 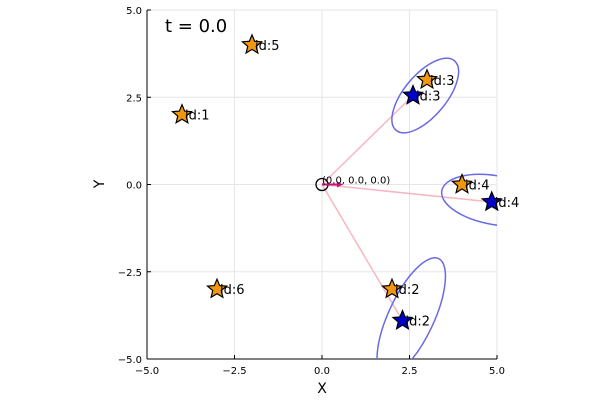 What do you see at coordinates (267, 46) in the screenshot?
I see `landmark-star-label: id:5` at bounding box center [267, 46].